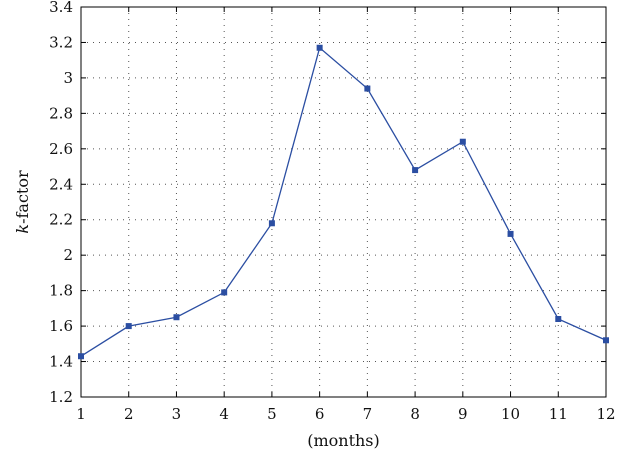  What do you see at coordinates (68, 78) in the screenshot?
I see `y-tick-label: 3` at bounding box center [68, 78].